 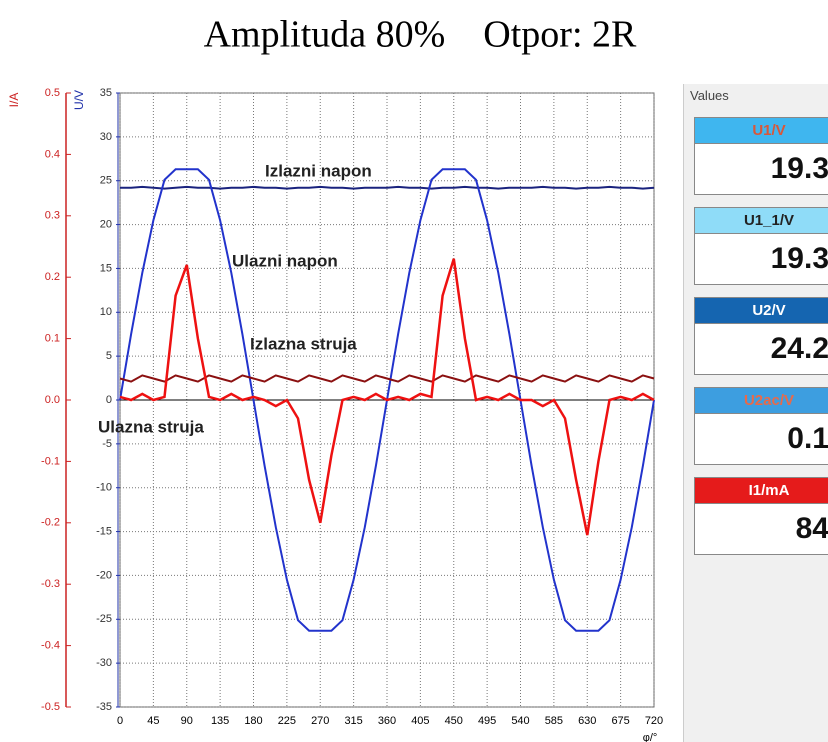 What do you see at coordinates (303, 343) in the screenshot?
I see `series-annotation: Izlazna struja` at bounding box center [303, 343].